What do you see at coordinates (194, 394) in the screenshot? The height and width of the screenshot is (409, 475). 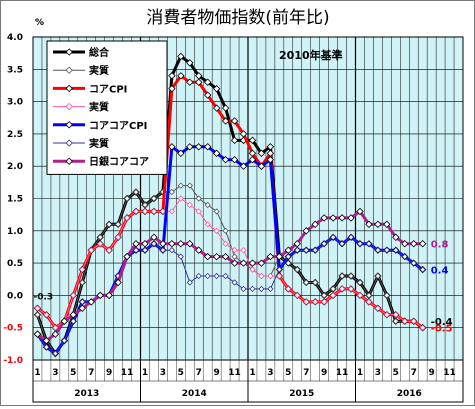 I see `year-label: 2014` at bounding box center [194, 394].